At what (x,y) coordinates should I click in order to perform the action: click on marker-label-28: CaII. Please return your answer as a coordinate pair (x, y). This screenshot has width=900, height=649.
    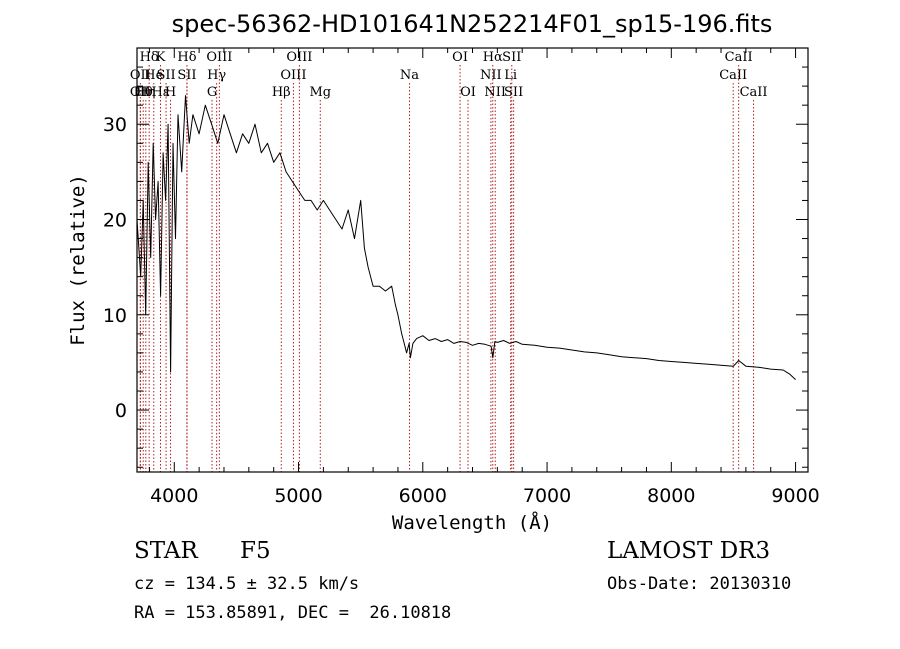
    Looking at the image, I should click on (733, 75).